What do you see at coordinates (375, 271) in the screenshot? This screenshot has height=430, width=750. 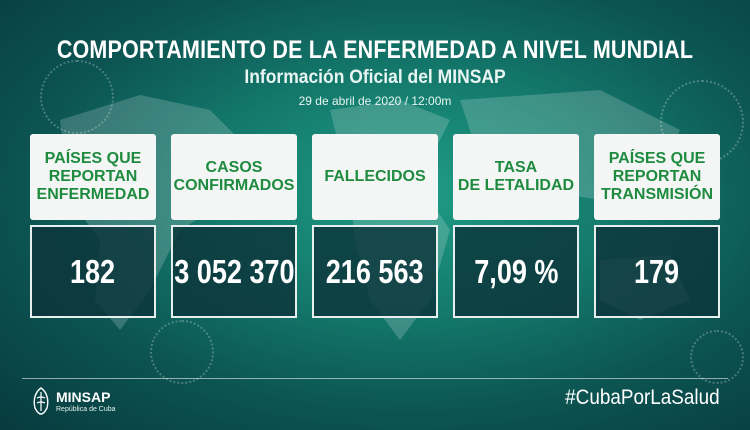 I see `stat-card-value: 216 563` at bounding box center [375, 271].